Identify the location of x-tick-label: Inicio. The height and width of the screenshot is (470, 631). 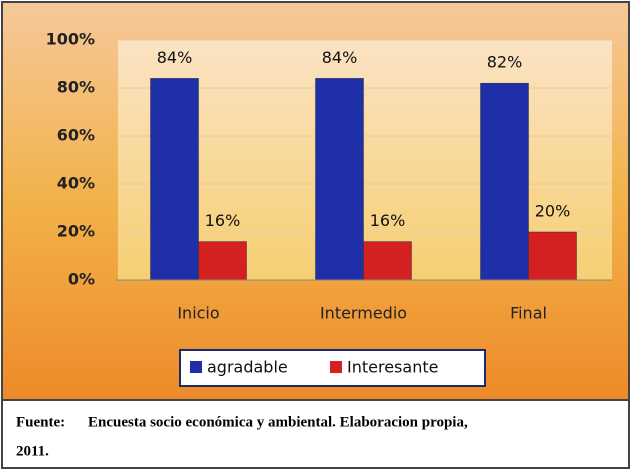
(198, 313).